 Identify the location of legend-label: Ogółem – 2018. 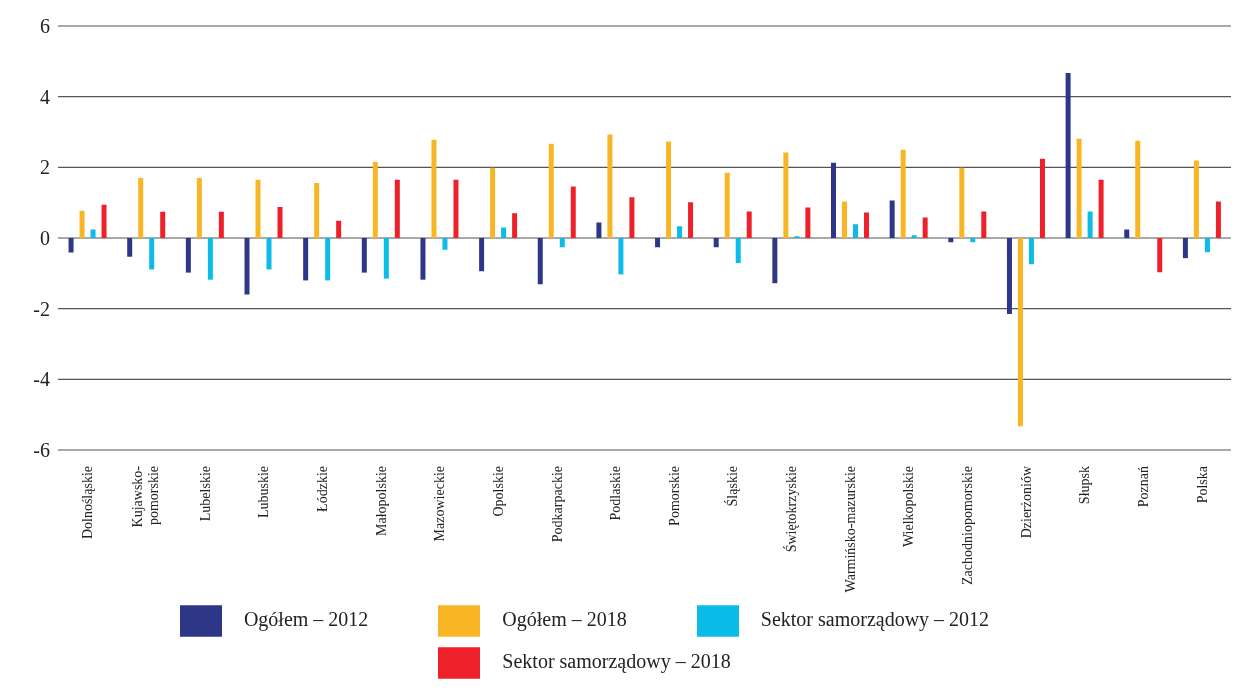
(564, 618).